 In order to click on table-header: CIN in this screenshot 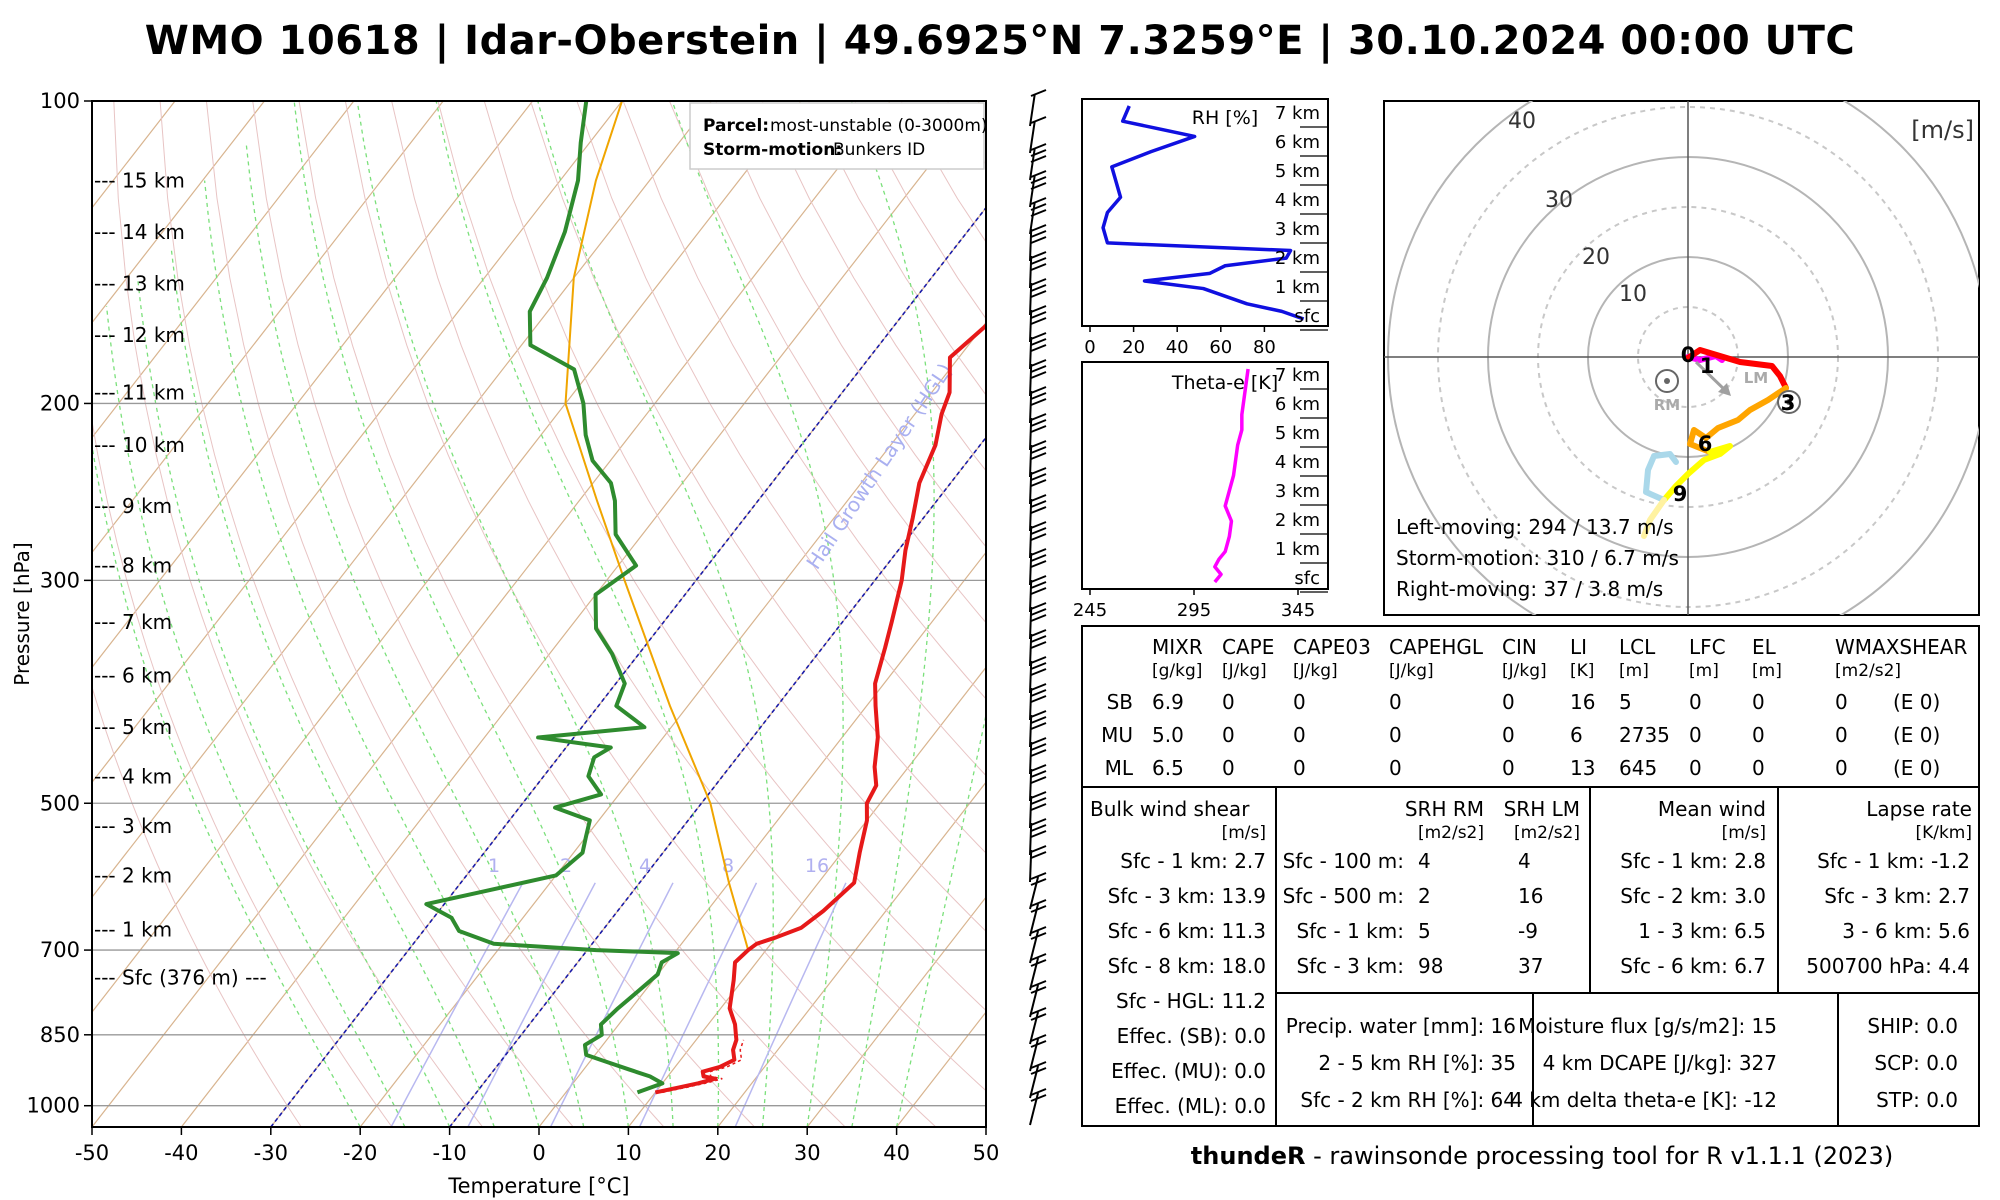, I will do `click(1519, 647)`.